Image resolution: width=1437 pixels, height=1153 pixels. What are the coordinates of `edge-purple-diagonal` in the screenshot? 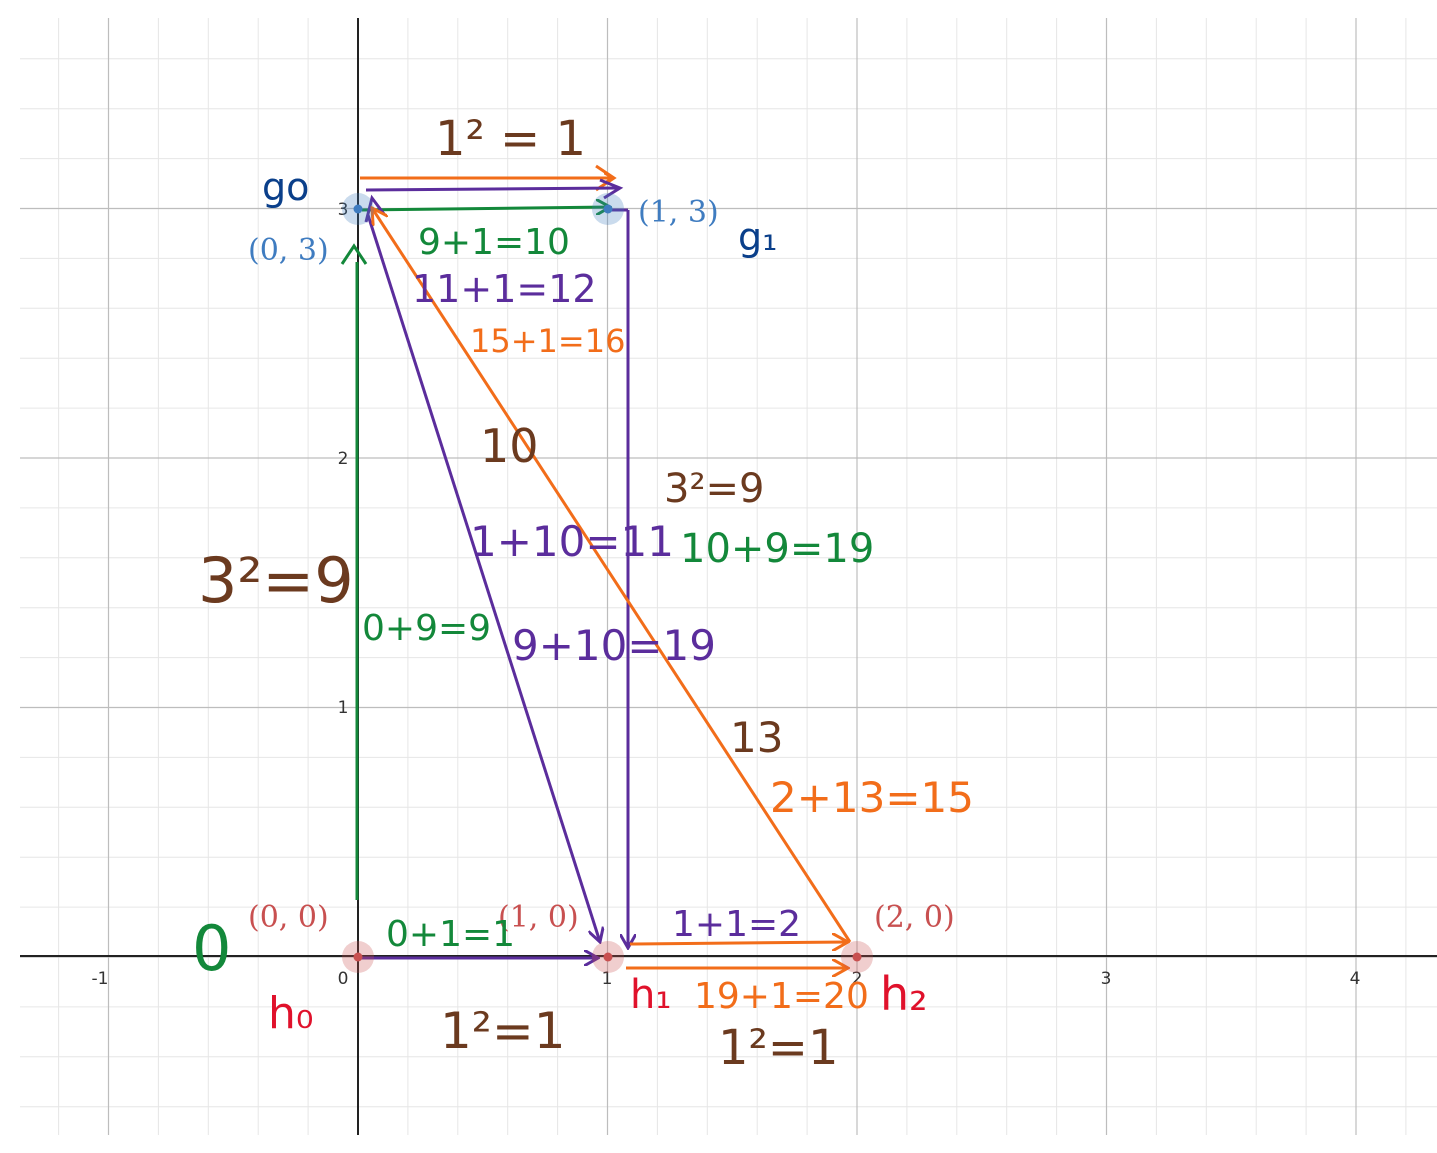 It's located at (483, 578).